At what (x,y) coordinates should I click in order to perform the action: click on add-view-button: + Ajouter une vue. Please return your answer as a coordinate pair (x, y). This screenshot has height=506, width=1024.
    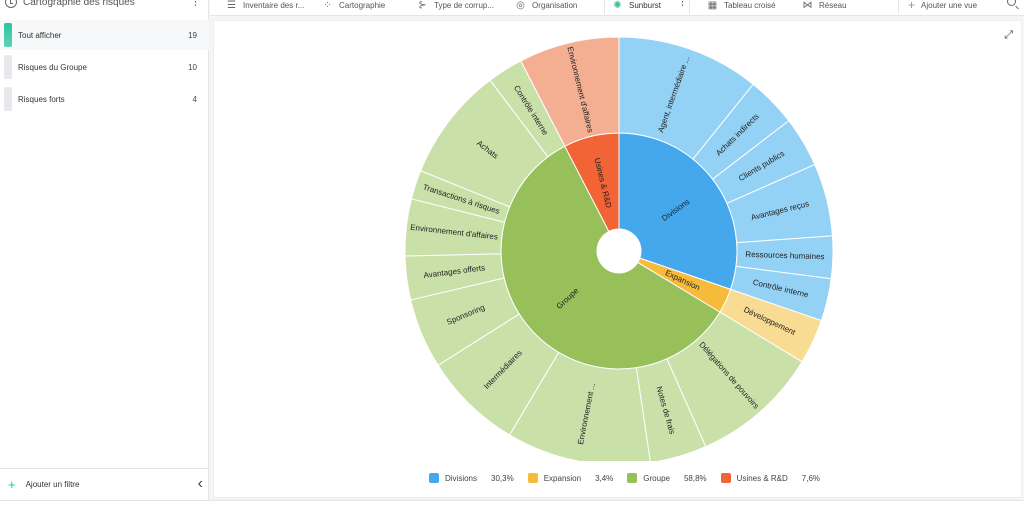
    Looking at the image, I should click on (942, 6).